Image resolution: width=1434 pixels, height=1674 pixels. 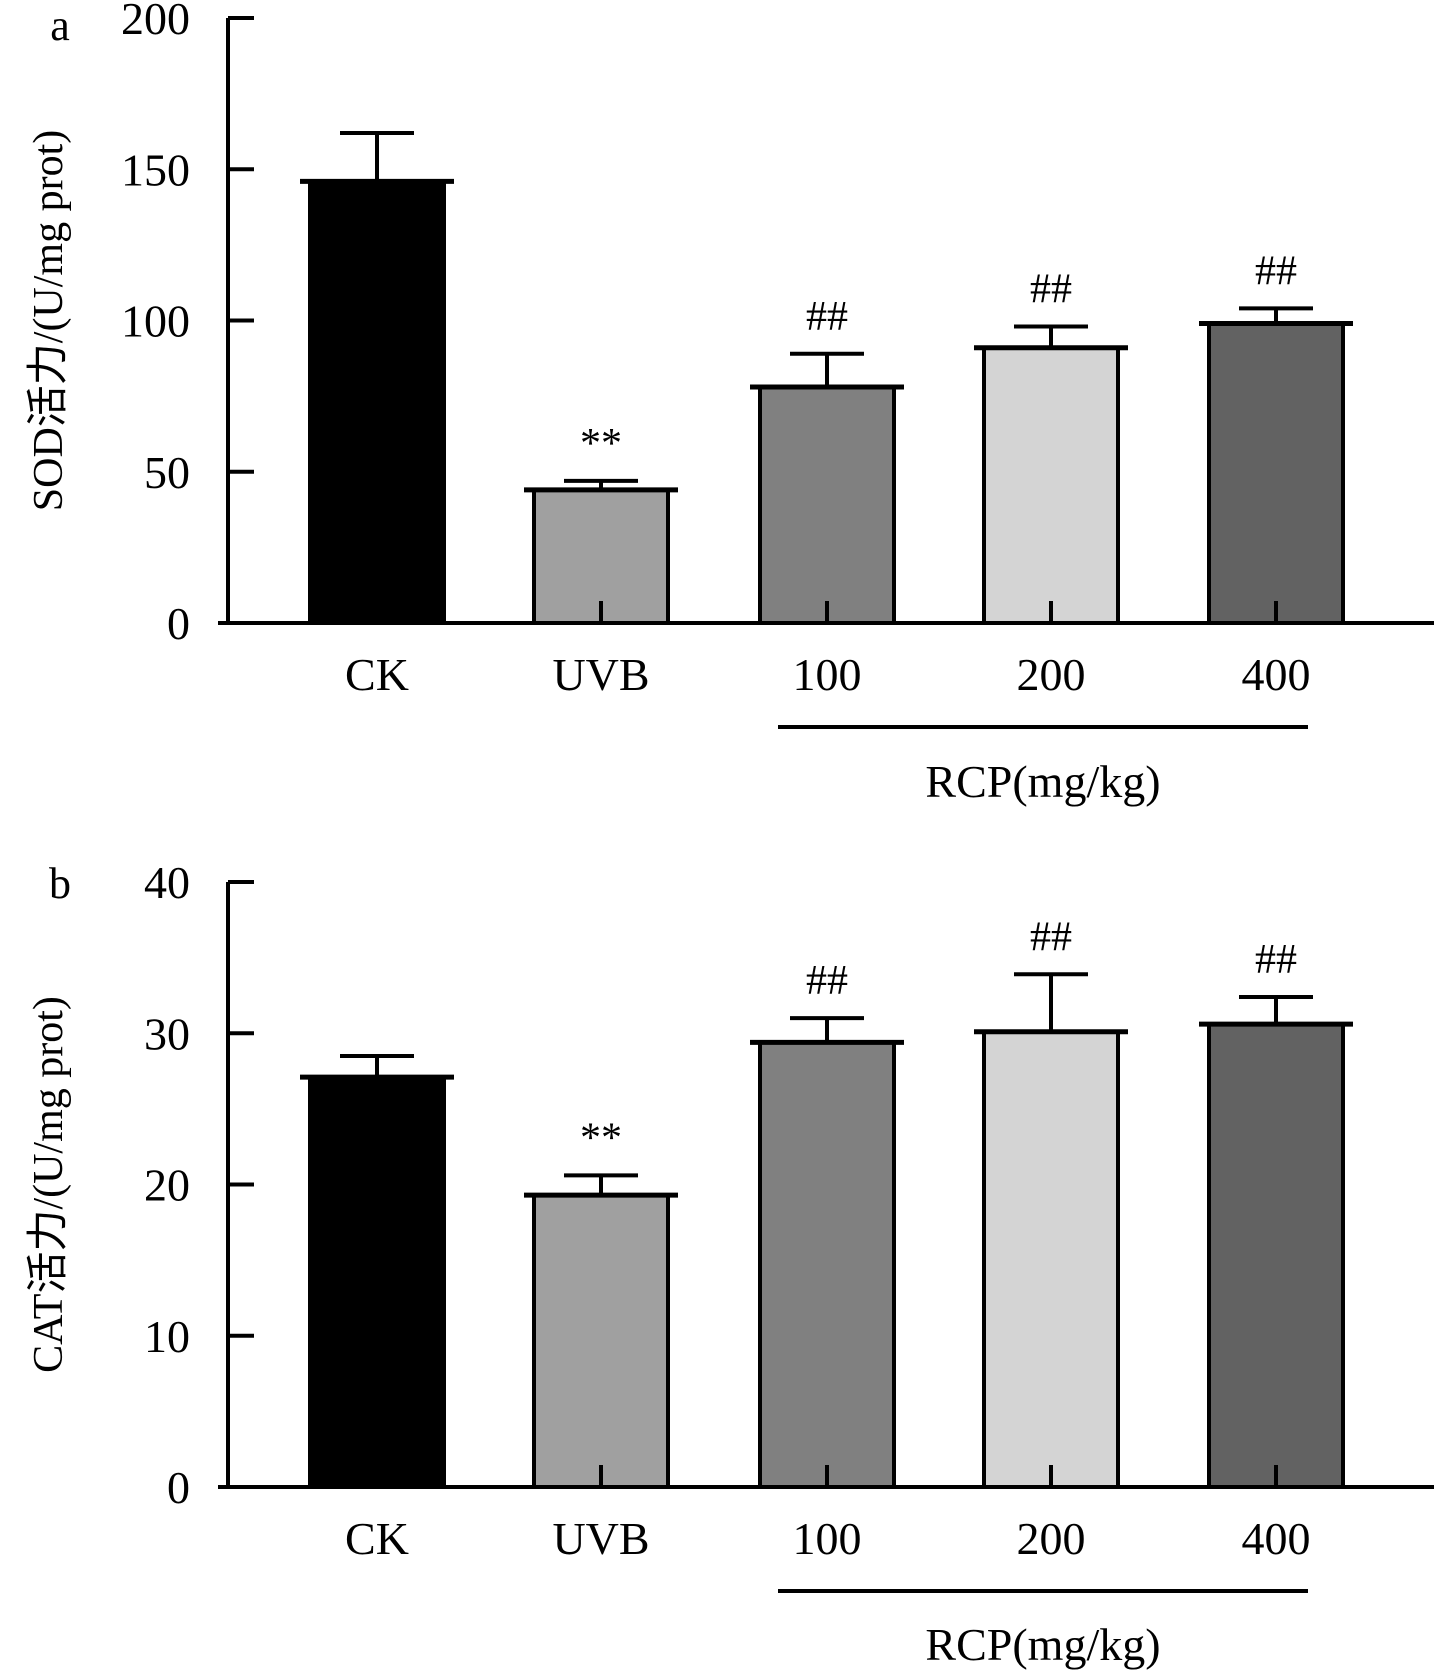 What do you see at coordinates (155, 169) in the screenshot?
I see `y-tick-label: 150` at bounding box center [155, 169].